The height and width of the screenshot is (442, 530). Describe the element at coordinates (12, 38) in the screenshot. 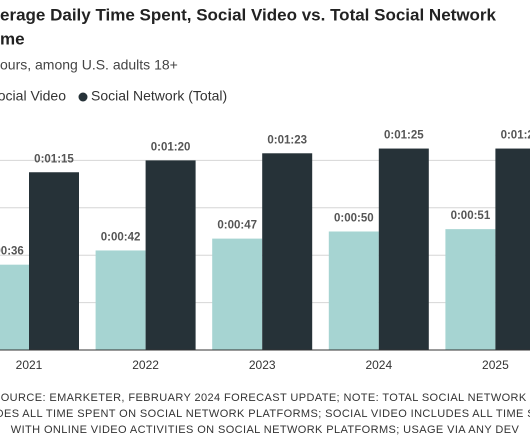

I see `chart-title: me` at that location.